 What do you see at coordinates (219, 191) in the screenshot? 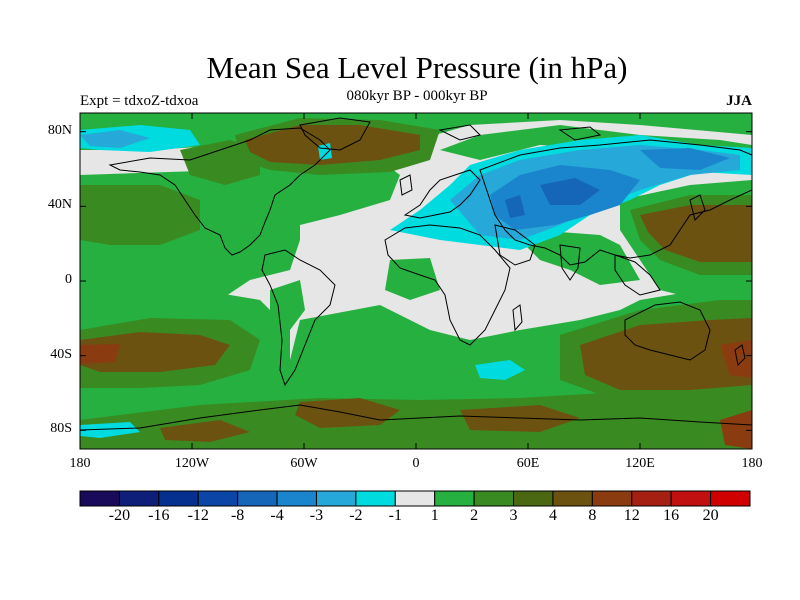
I see `coast-north-america` at bounding box center [219, 191].